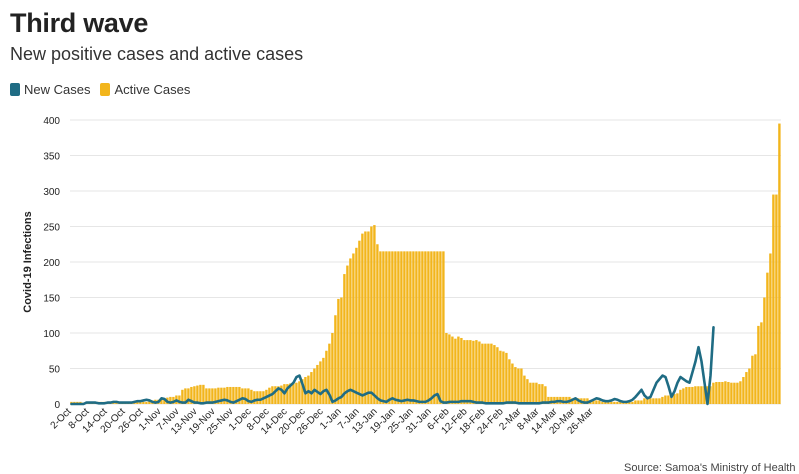 The width and height of the screenshot is (799, 474). What do you see at coordinates (51, 263) in the screenshot?
I see `y-axis-ticks: 0 50 100 150 200 250 300 350 400` at bounding box center [51, 263].